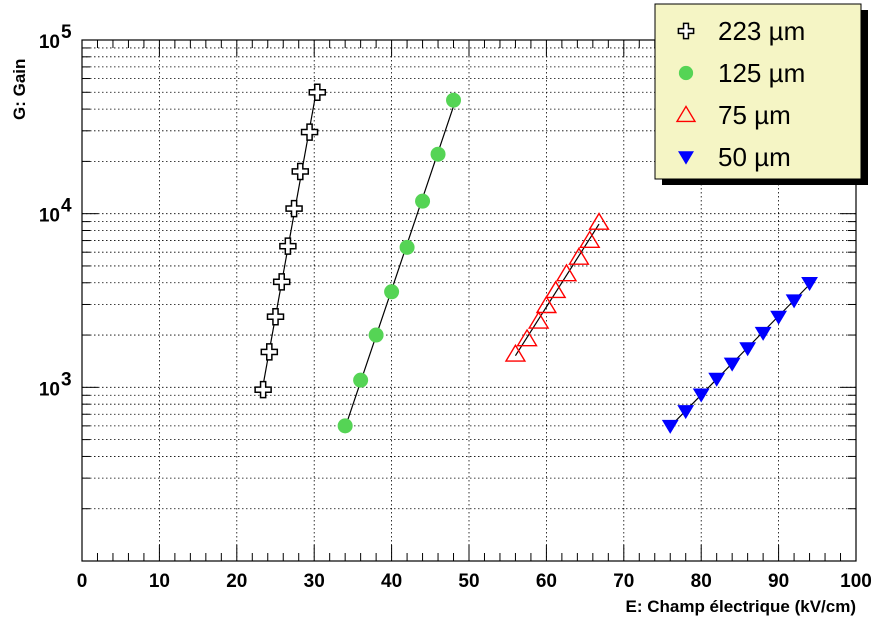 This screenshot has height=621, width=880. What do you see at coordinates (740, 606) in the screenshot?
I see `x-axis-title: E: Champ électrique (kV/cm)` at bounding box center [740, 606].